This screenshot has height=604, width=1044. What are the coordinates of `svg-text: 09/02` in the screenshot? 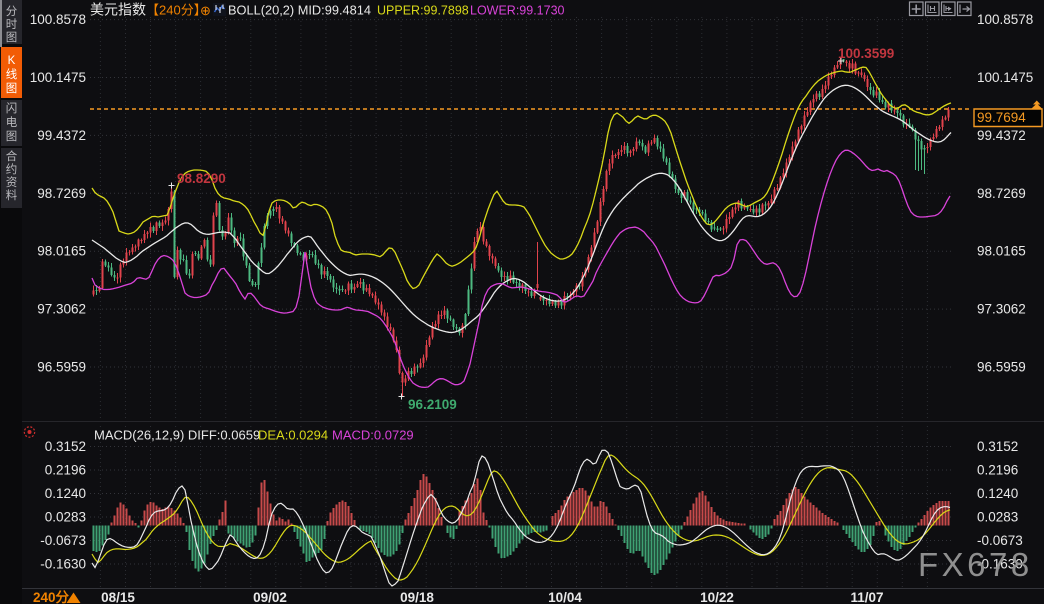 It's located at (270, 597).